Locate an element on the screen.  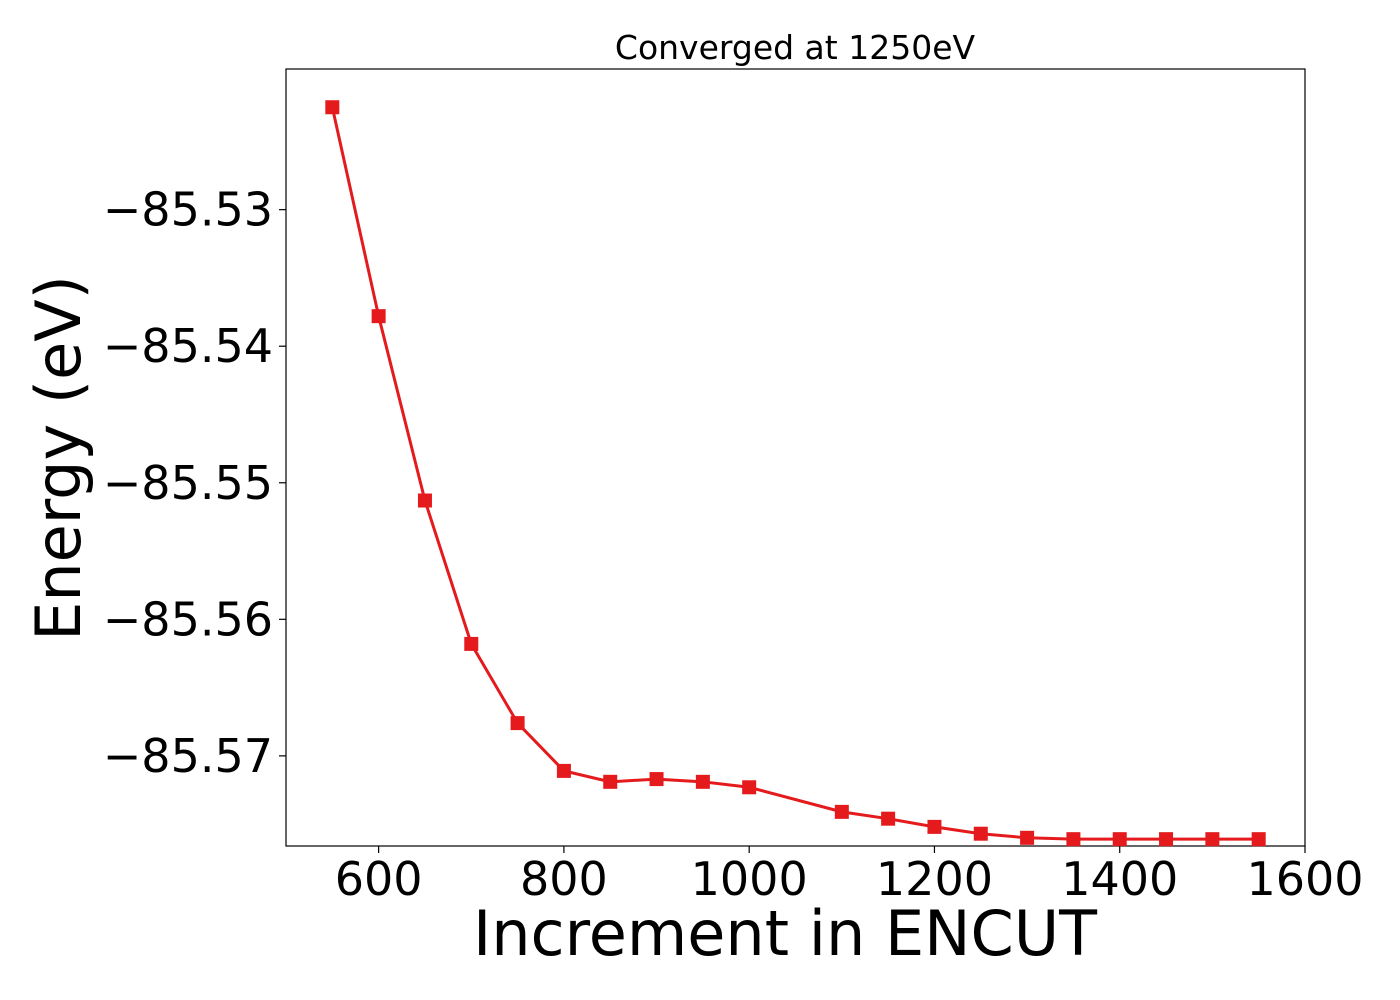
x-tick-label: 1600 is located at coordinates (1304, 879).